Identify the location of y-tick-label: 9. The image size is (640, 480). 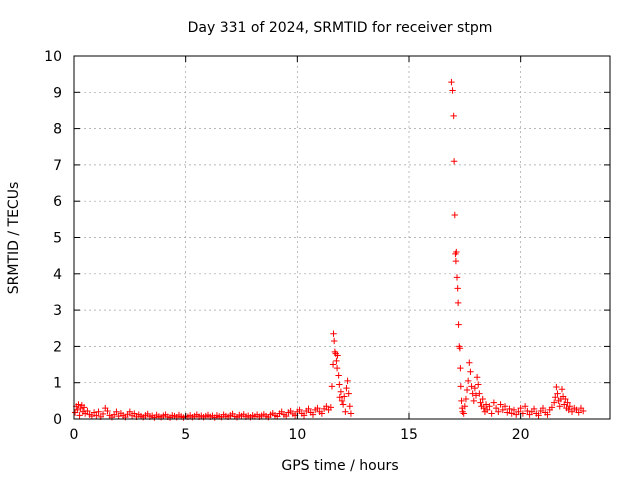
(57, 93).